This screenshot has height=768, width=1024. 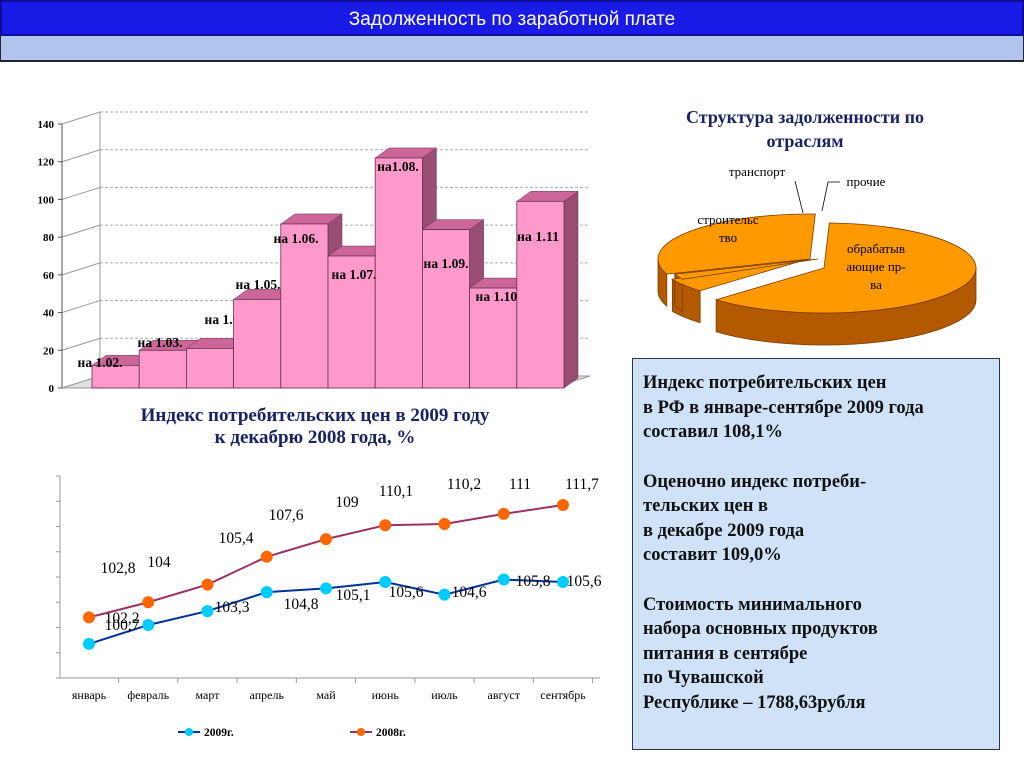 I want to click on data-label: 110,2, so click(x=464, y=484).